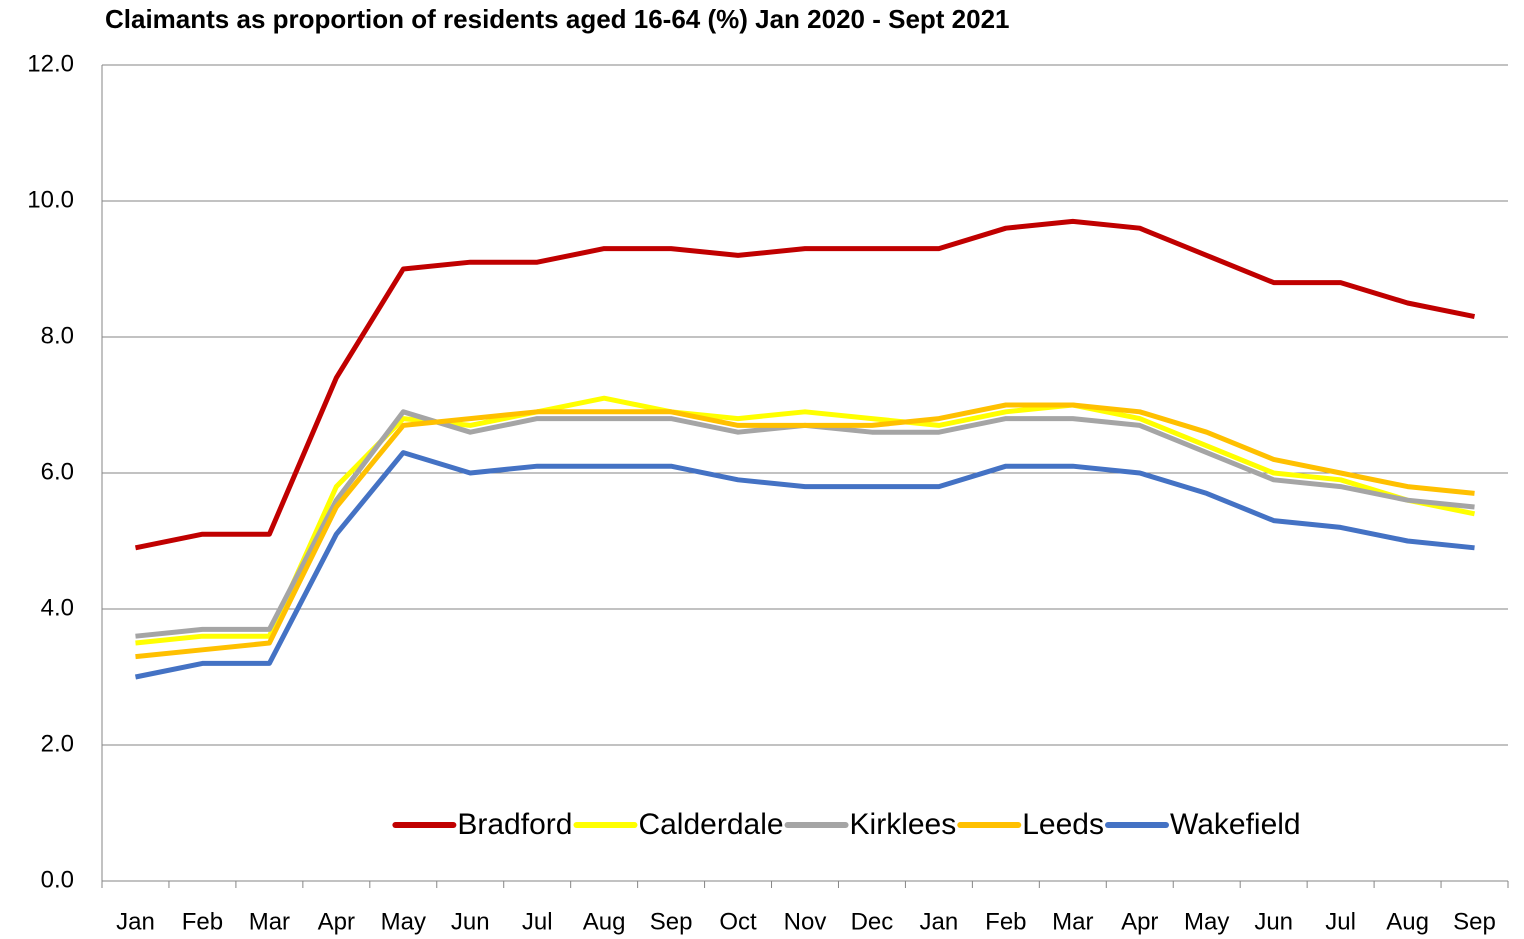  What do you see at coordinates (50, 199) in the screenshot?
I see `y-tick-label: 10.0` at bounding box center [50, 199].